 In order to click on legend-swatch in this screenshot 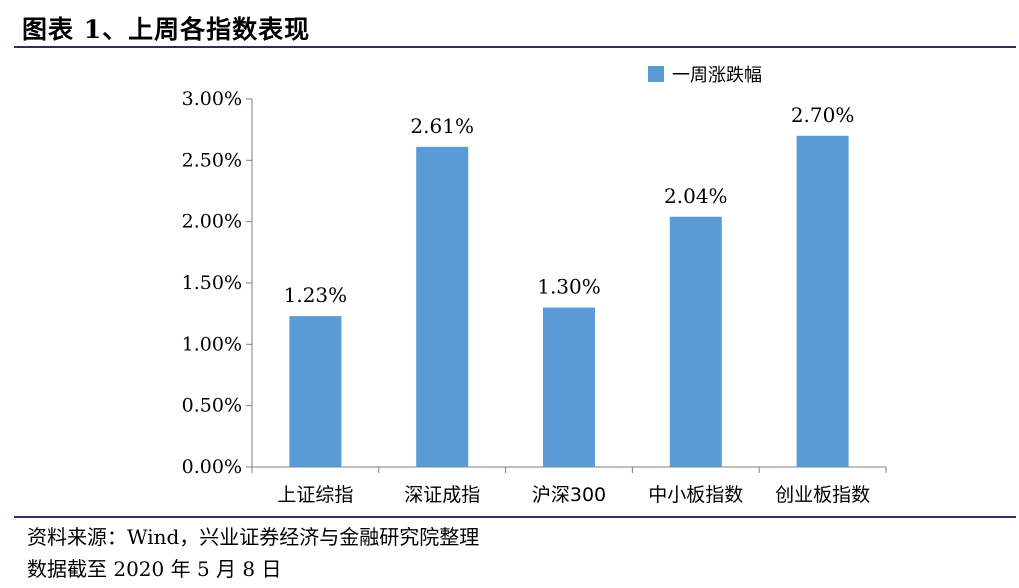, I will do `click(656, 74)`.